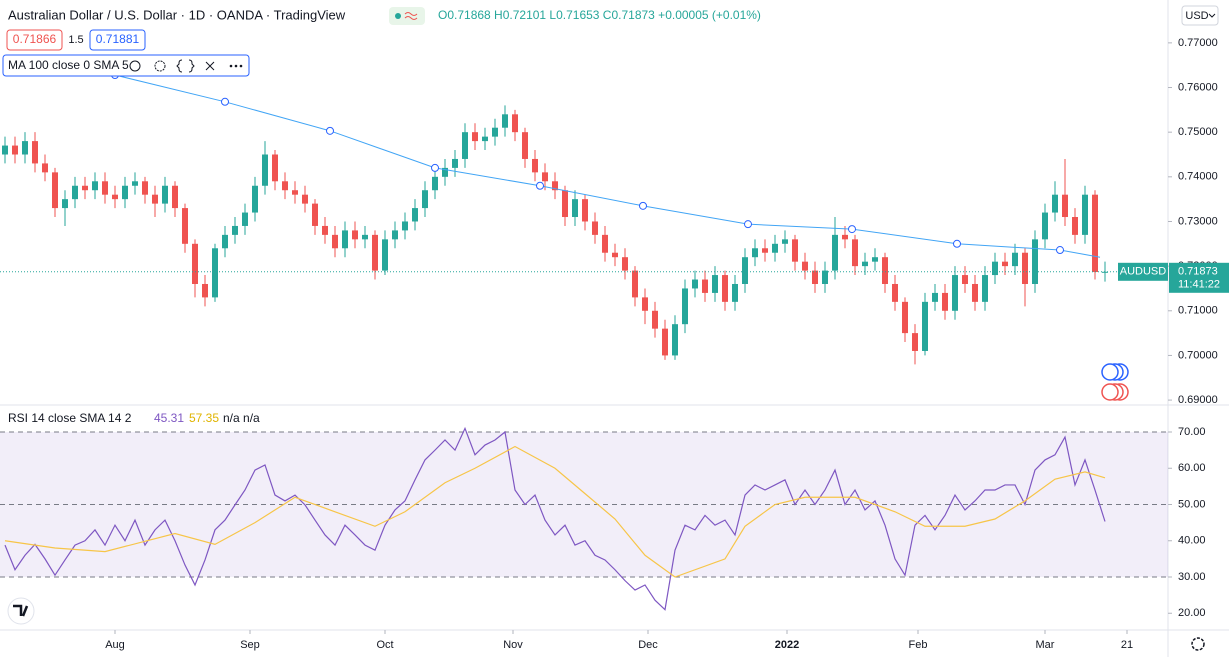 The width and height of the screenshot is (1229, 657). I want to click on remove-icon, so click(210, 66).